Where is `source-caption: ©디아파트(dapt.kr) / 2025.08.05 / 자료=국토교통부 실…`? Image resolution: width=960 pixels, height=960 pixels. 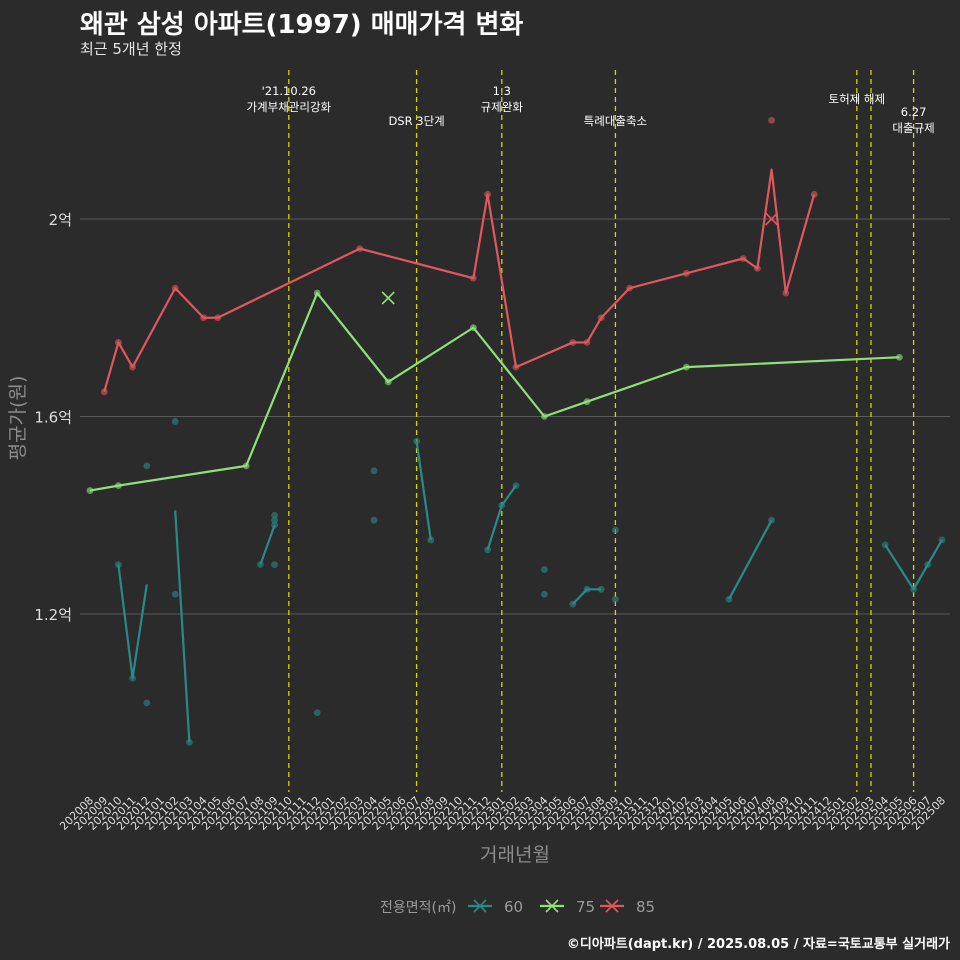
source-caption: ©디아파트(dapt.kr) / 2025.08.05 / 자료=국토교통부 실… is located at coordinates (758, 944).